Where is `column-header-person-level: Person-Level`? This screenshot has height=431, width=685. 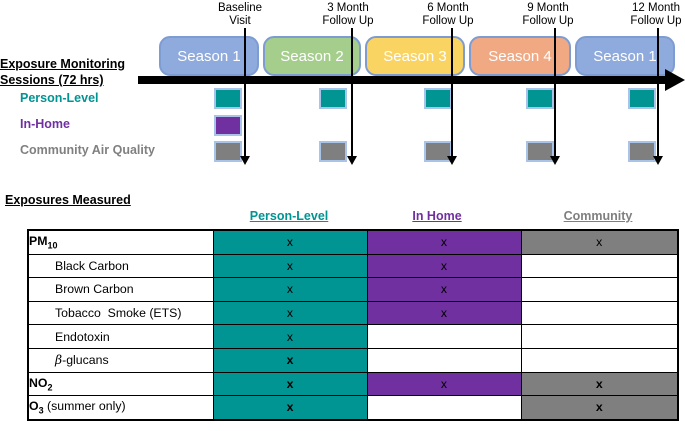 column-header-person-level: Person-Level is located at coordinates (289, 216).